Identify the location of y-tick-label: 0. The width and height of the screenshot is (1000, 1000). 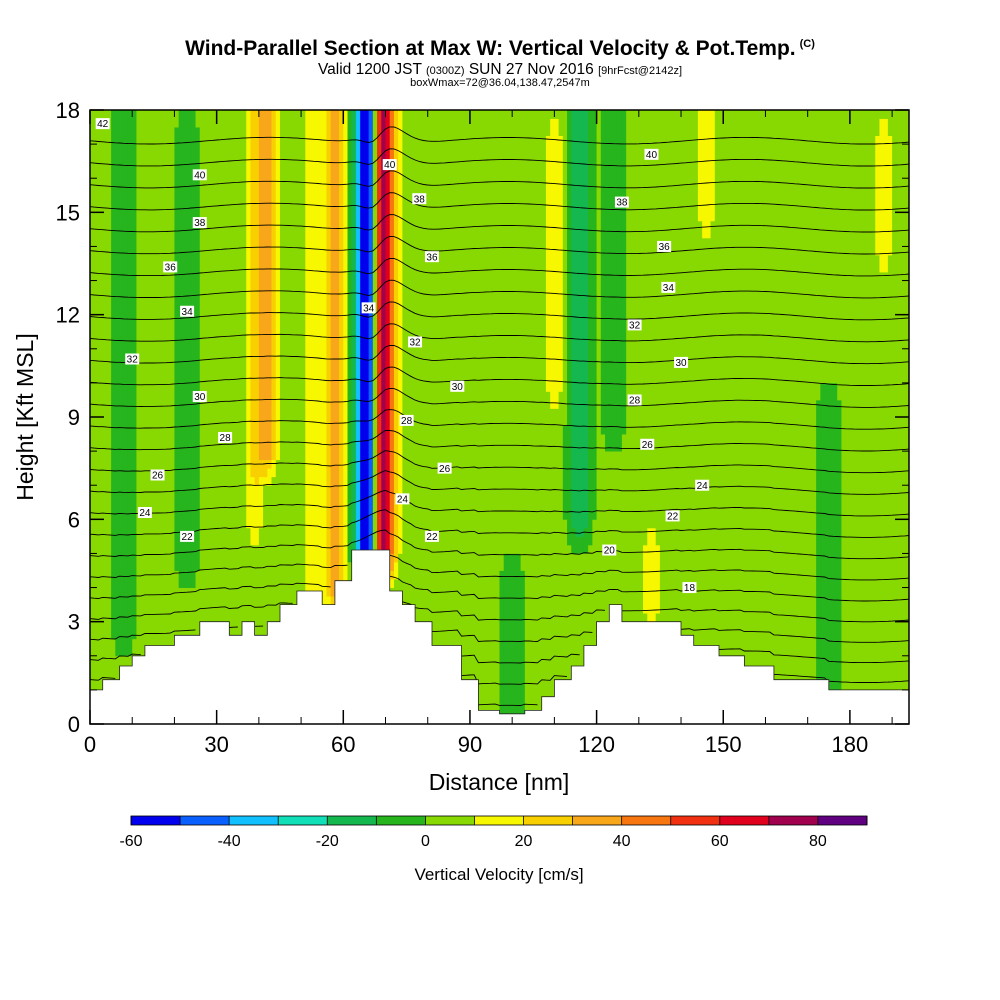
(74, 724).